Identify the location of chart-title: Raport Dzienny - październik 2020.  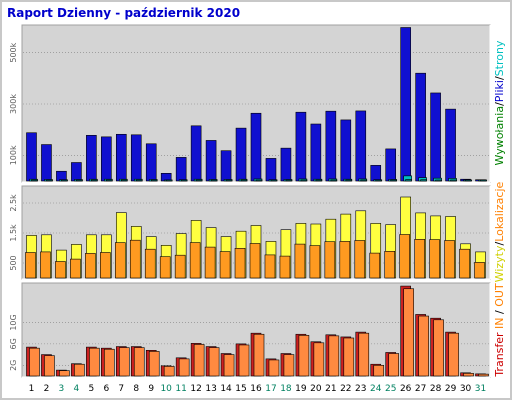
(123, 13).